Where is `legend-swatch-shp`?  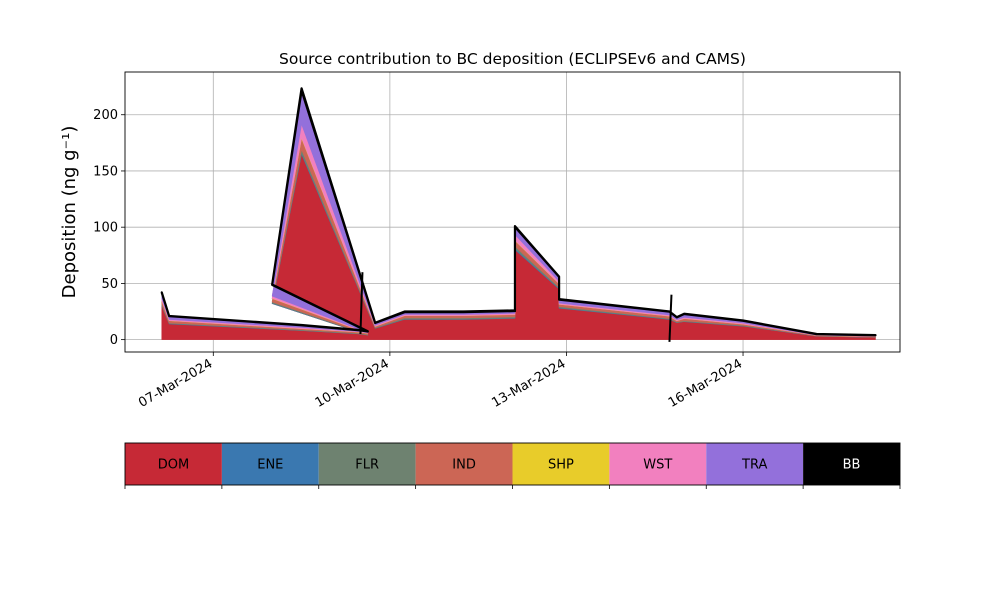 legend-swatch-shp is located at coordinates (561, 464).